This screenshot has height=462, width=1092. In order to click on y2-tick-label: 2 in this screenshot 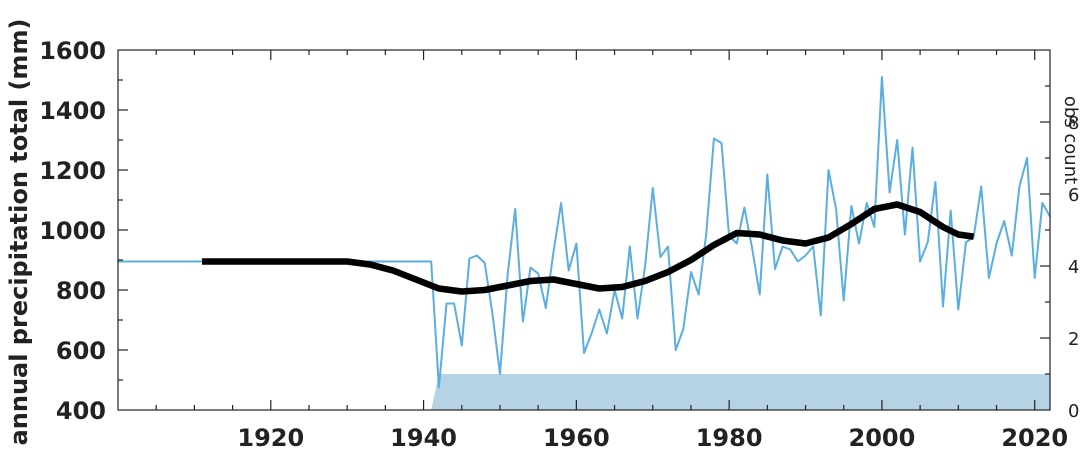, I will do `click(1073, 339)`.